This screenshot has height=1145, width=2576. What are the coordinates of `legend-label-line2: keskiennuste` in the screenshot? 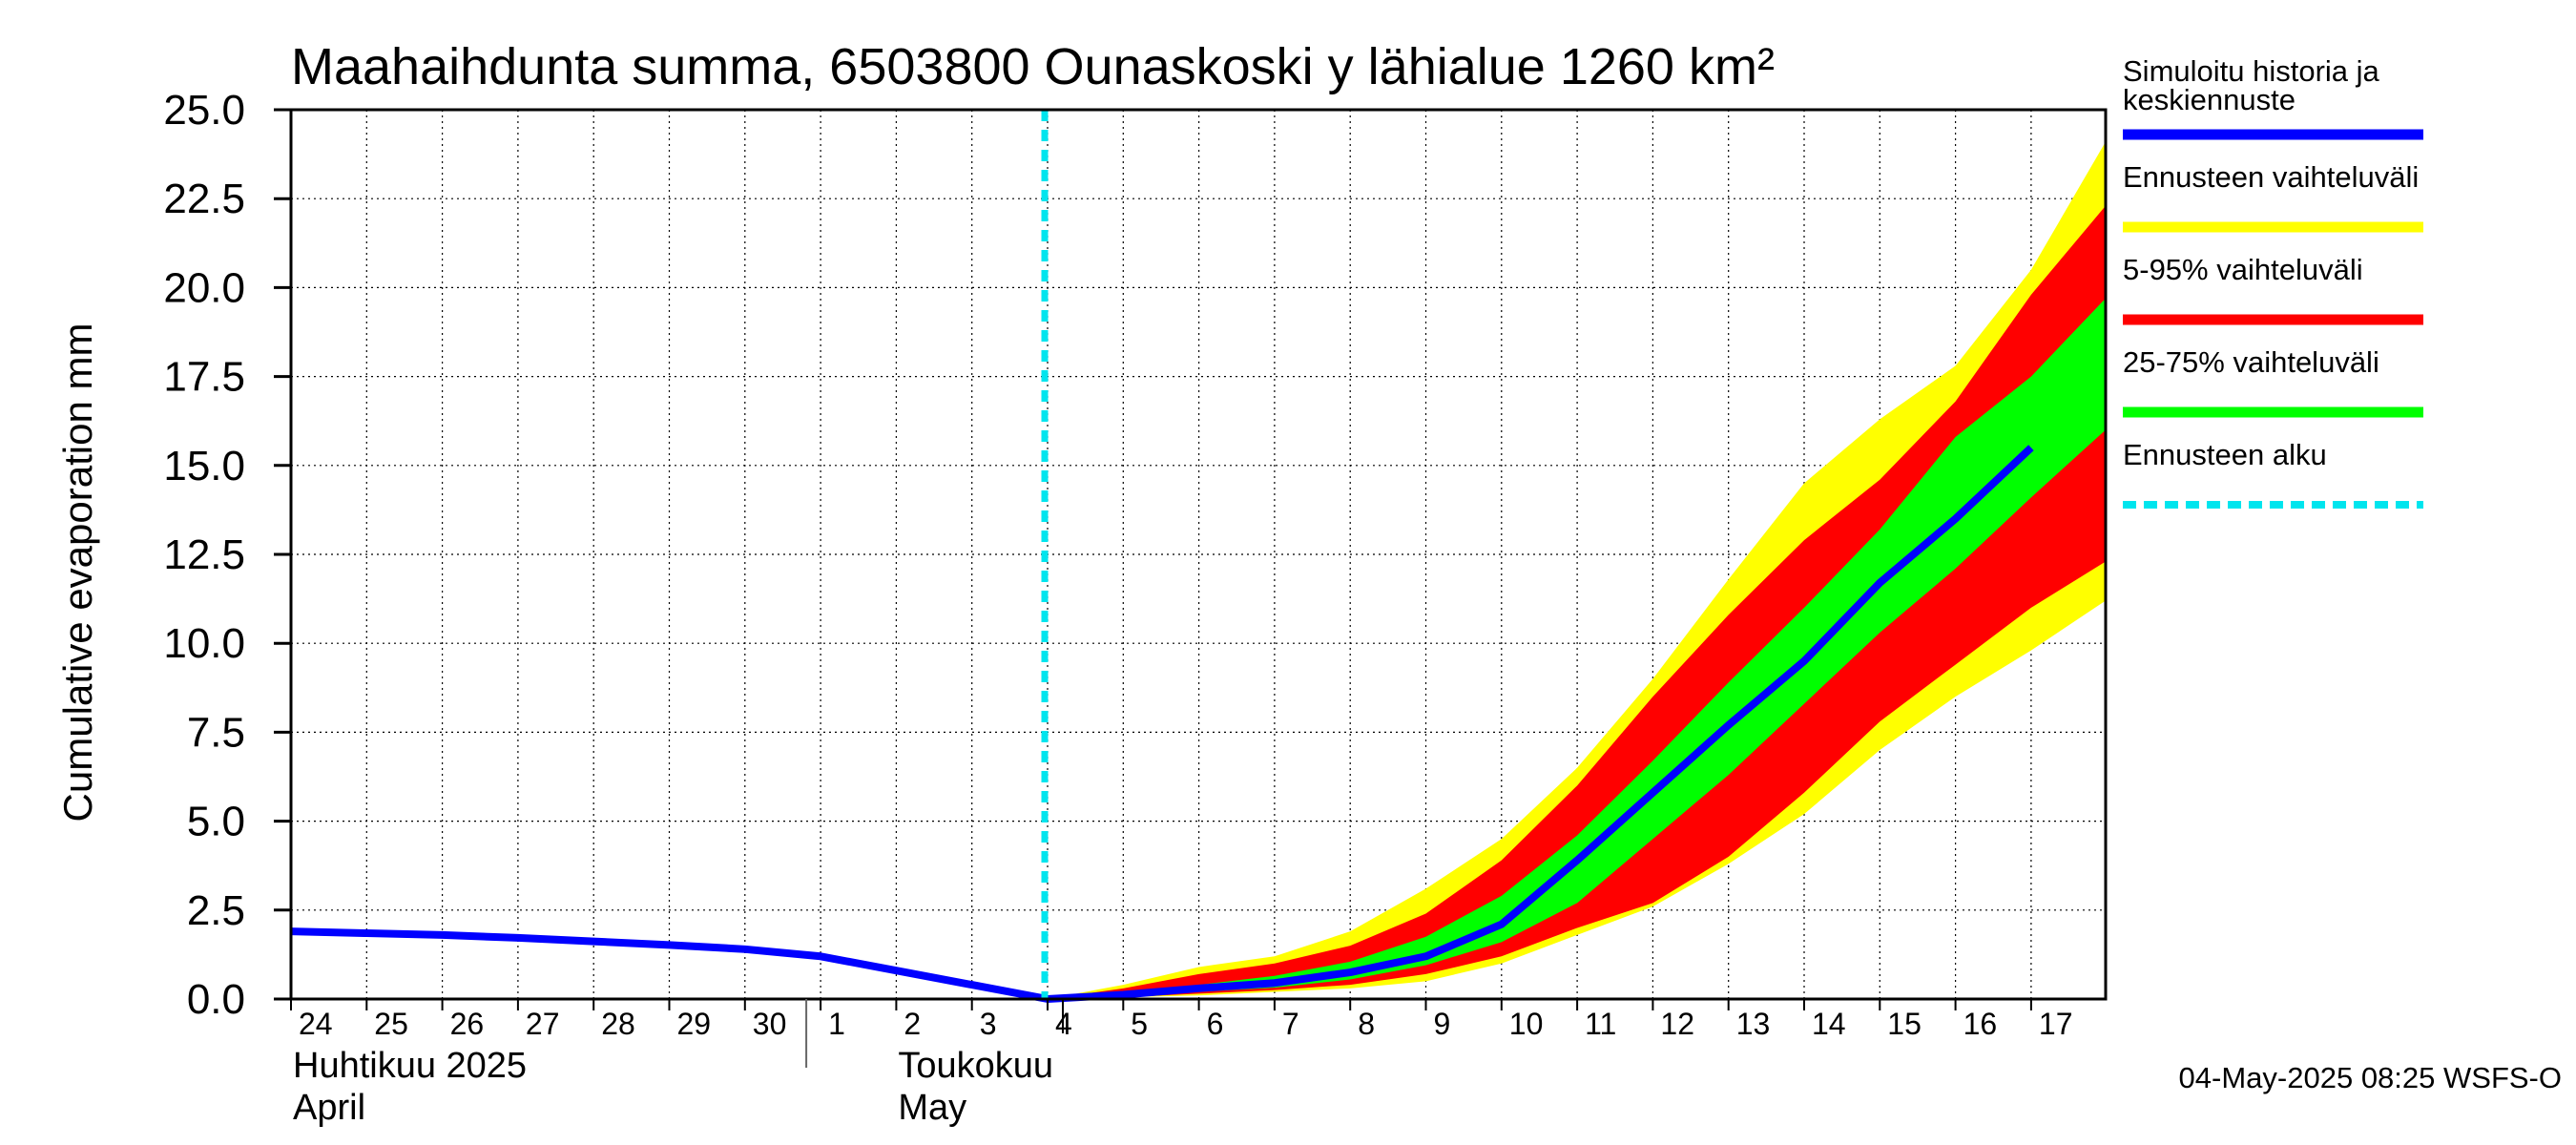 It's located at (2209, 99).